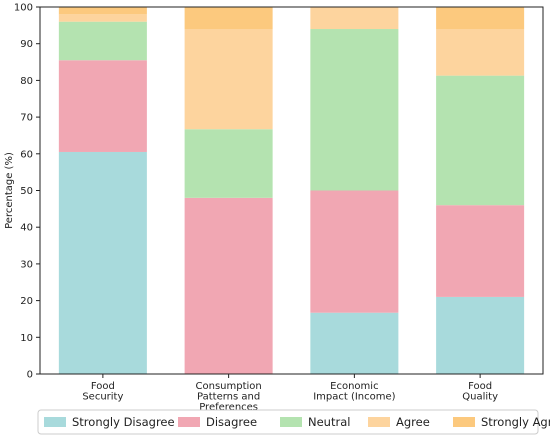  What do you see at coordinates (329, 422) in the screenshot?
I see `legend-label-2: Neutral` at bounding box center [329, 422].